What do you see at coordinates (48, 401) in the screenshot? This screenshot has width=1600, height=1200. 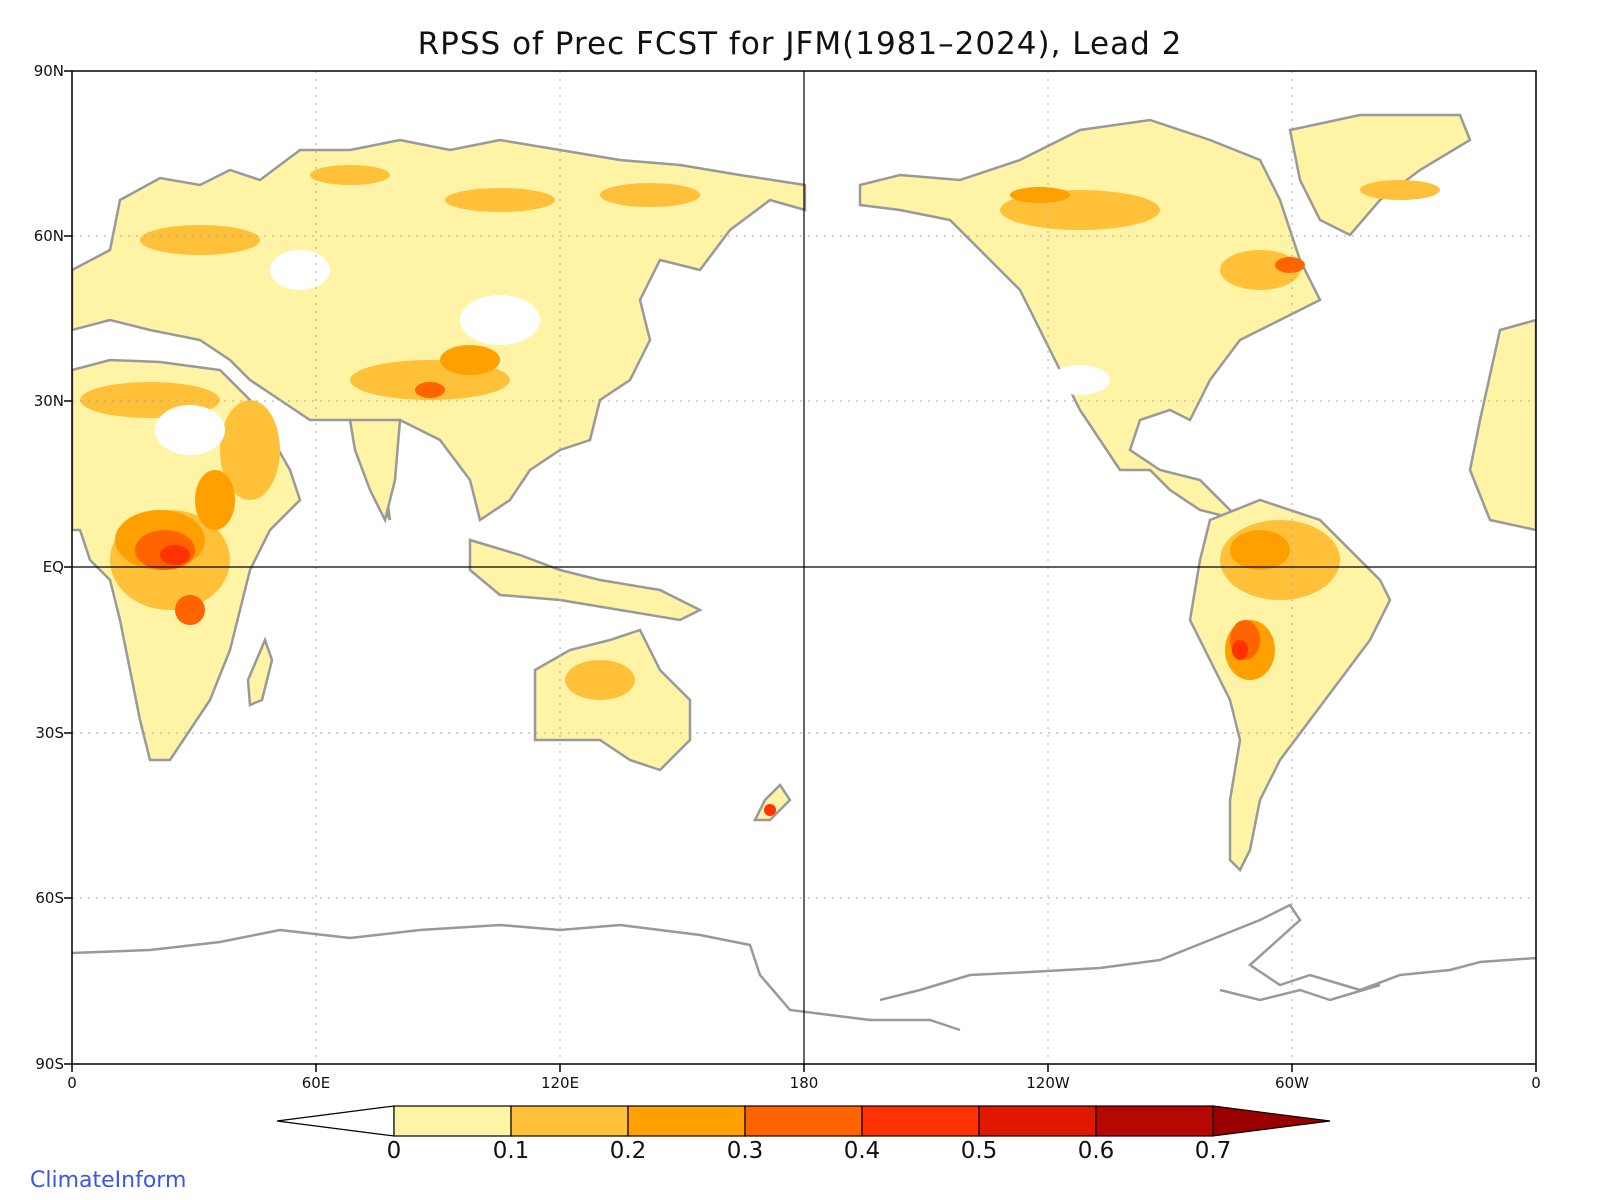 I see `lat-label-30n: 30N` at bounding box center [48, 401].